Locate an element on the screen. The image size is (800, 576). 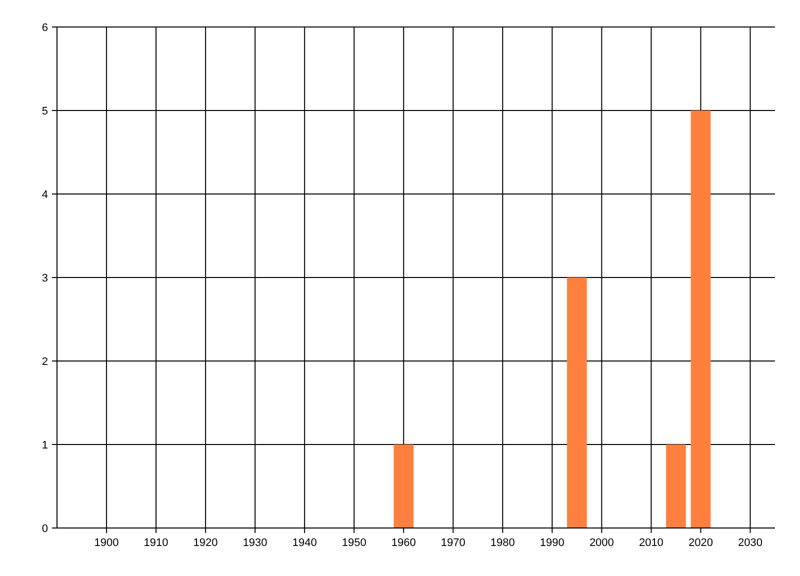
y-tick-label: 5 is located at coordinates (45, 112).